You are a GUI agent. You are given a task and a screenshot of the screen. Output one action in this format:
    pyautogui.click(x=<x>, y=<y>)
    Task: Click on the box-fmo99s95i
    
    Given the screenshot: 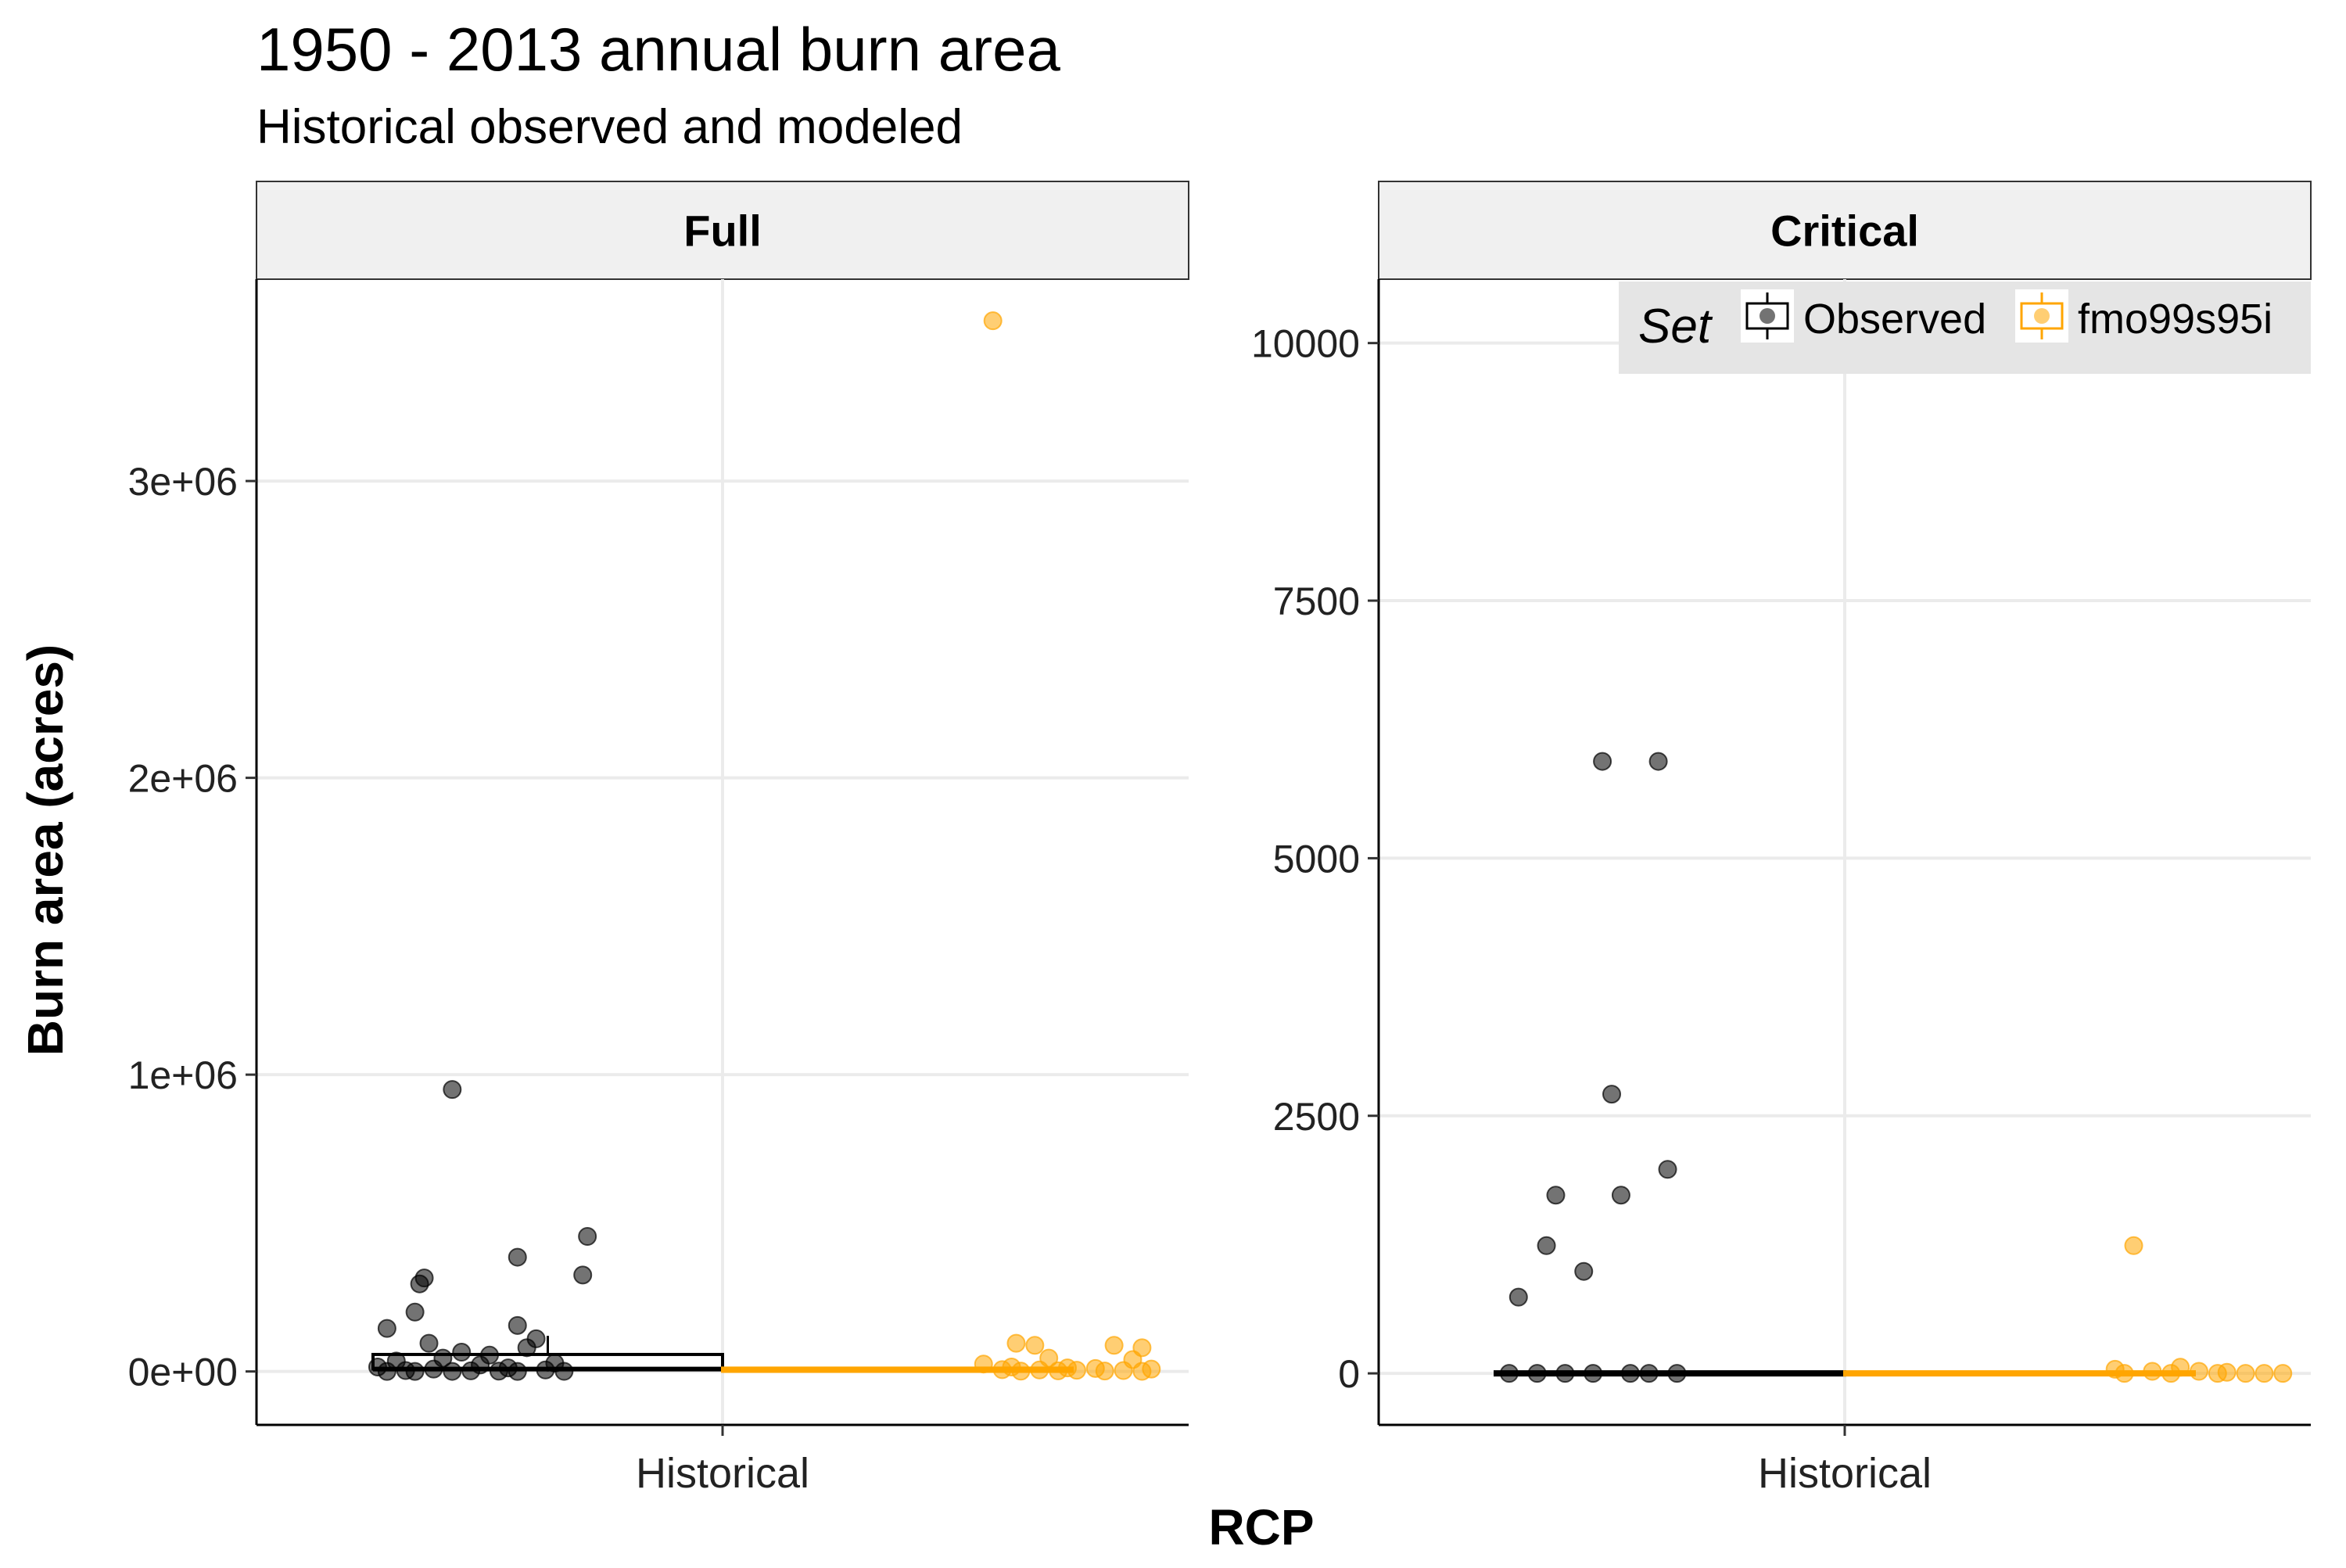 What is the action you would take?
    pyautogui.click(x=2019, y=1373)
    